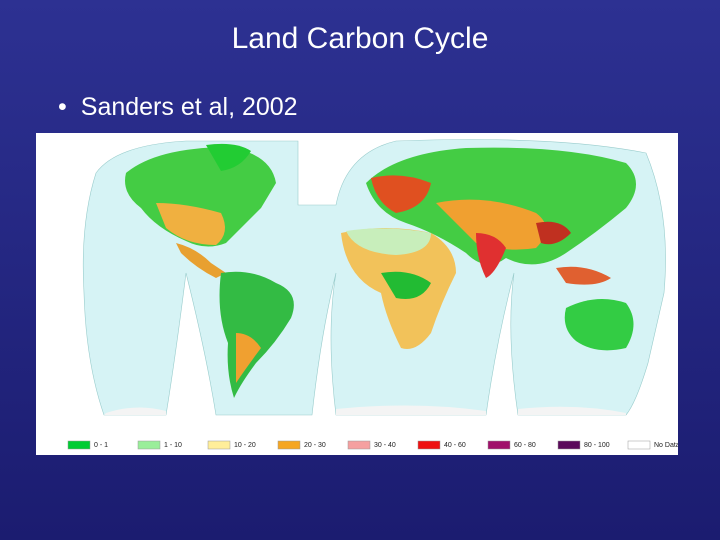 This screenshot has width=720, height=540. Describe the element at coordinates (385, 445) in the screenshot. I see `legend-label: 30 - 40` at that location.